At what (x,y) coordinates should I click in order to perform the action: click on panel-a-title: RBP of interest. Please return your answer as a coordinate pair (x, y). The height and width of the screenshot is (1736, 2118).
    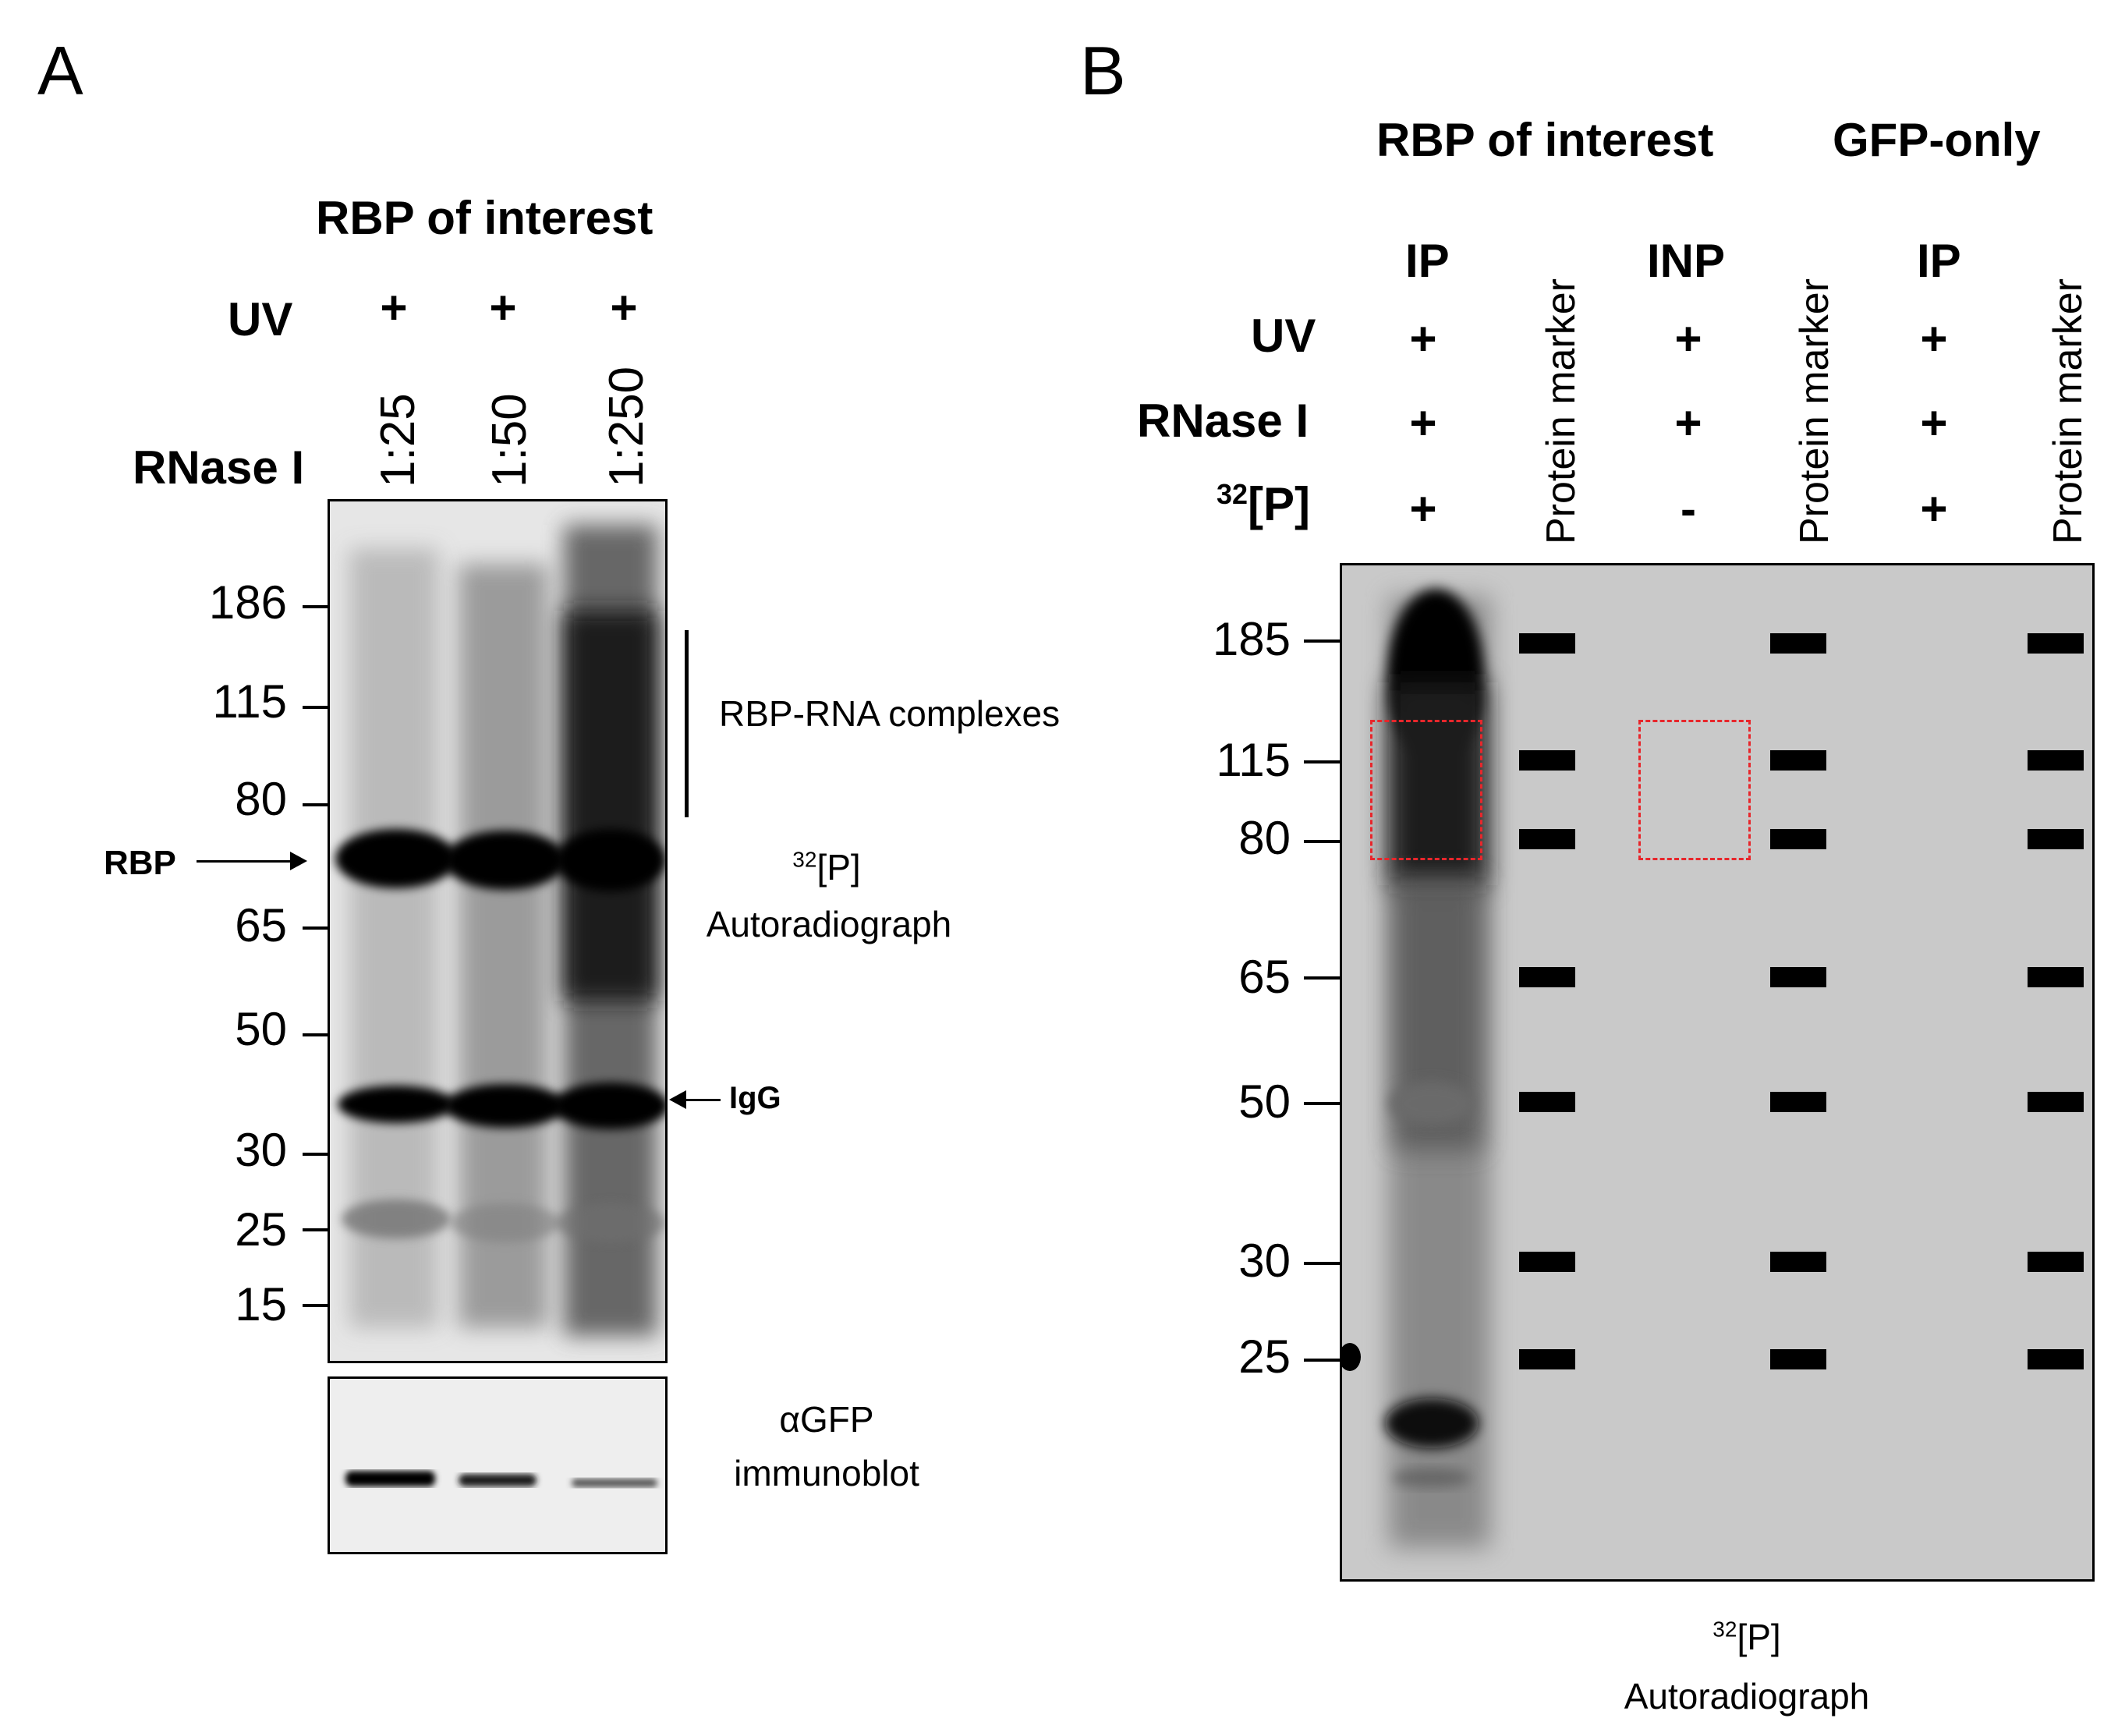
    Looking at the image, I should click on (484, 218).